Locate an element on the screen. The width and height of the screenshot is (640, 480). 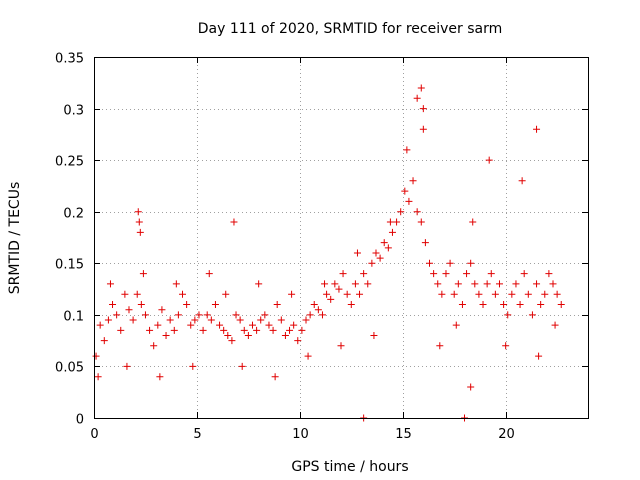
y-tick-label: 0.15 is located at coordinates (69, 265).